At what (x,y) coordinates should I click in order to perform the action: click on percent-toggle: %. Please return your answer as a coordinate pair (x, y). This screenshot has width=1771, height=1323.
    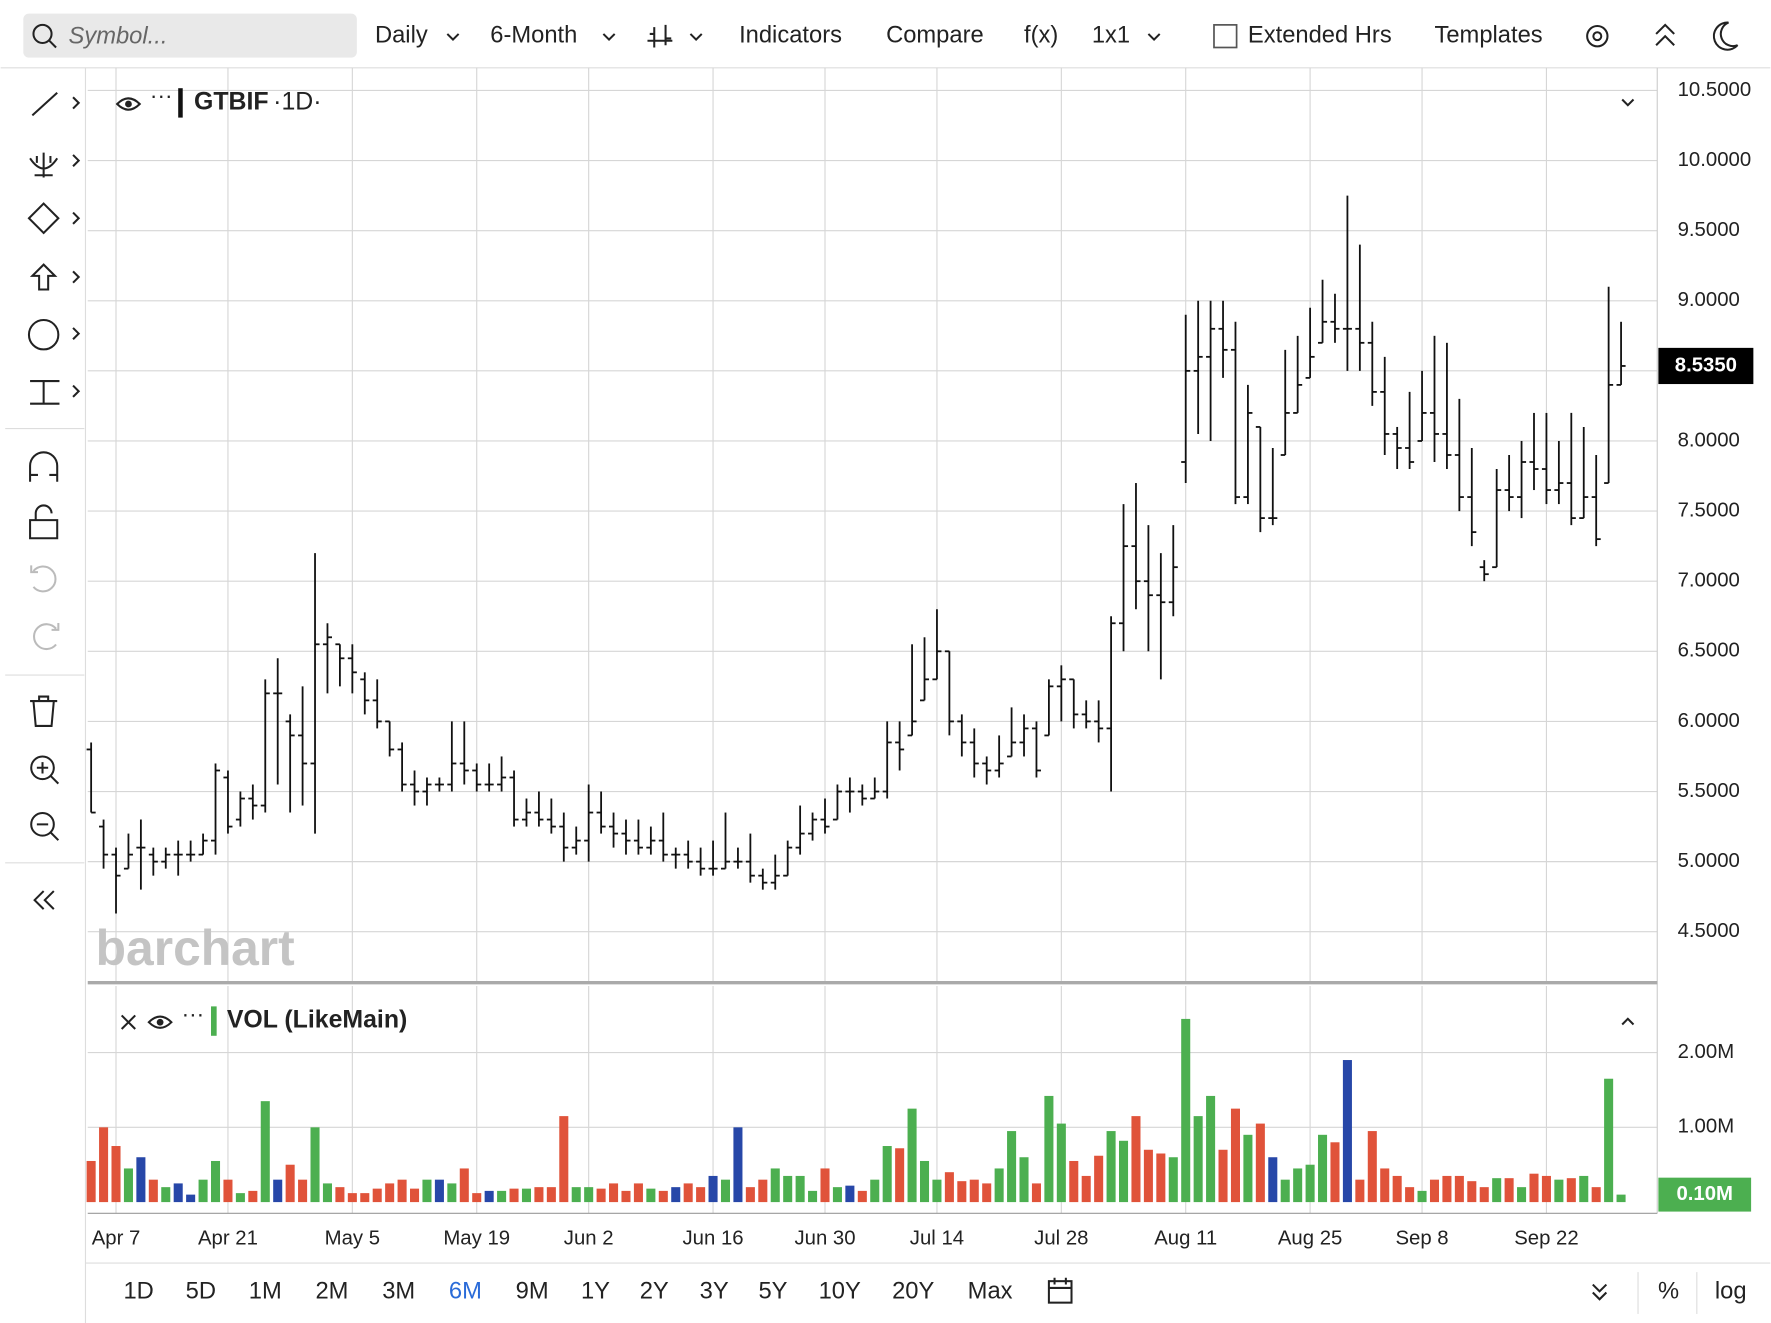
    Looking at the image, I should click on (1668, 1292).